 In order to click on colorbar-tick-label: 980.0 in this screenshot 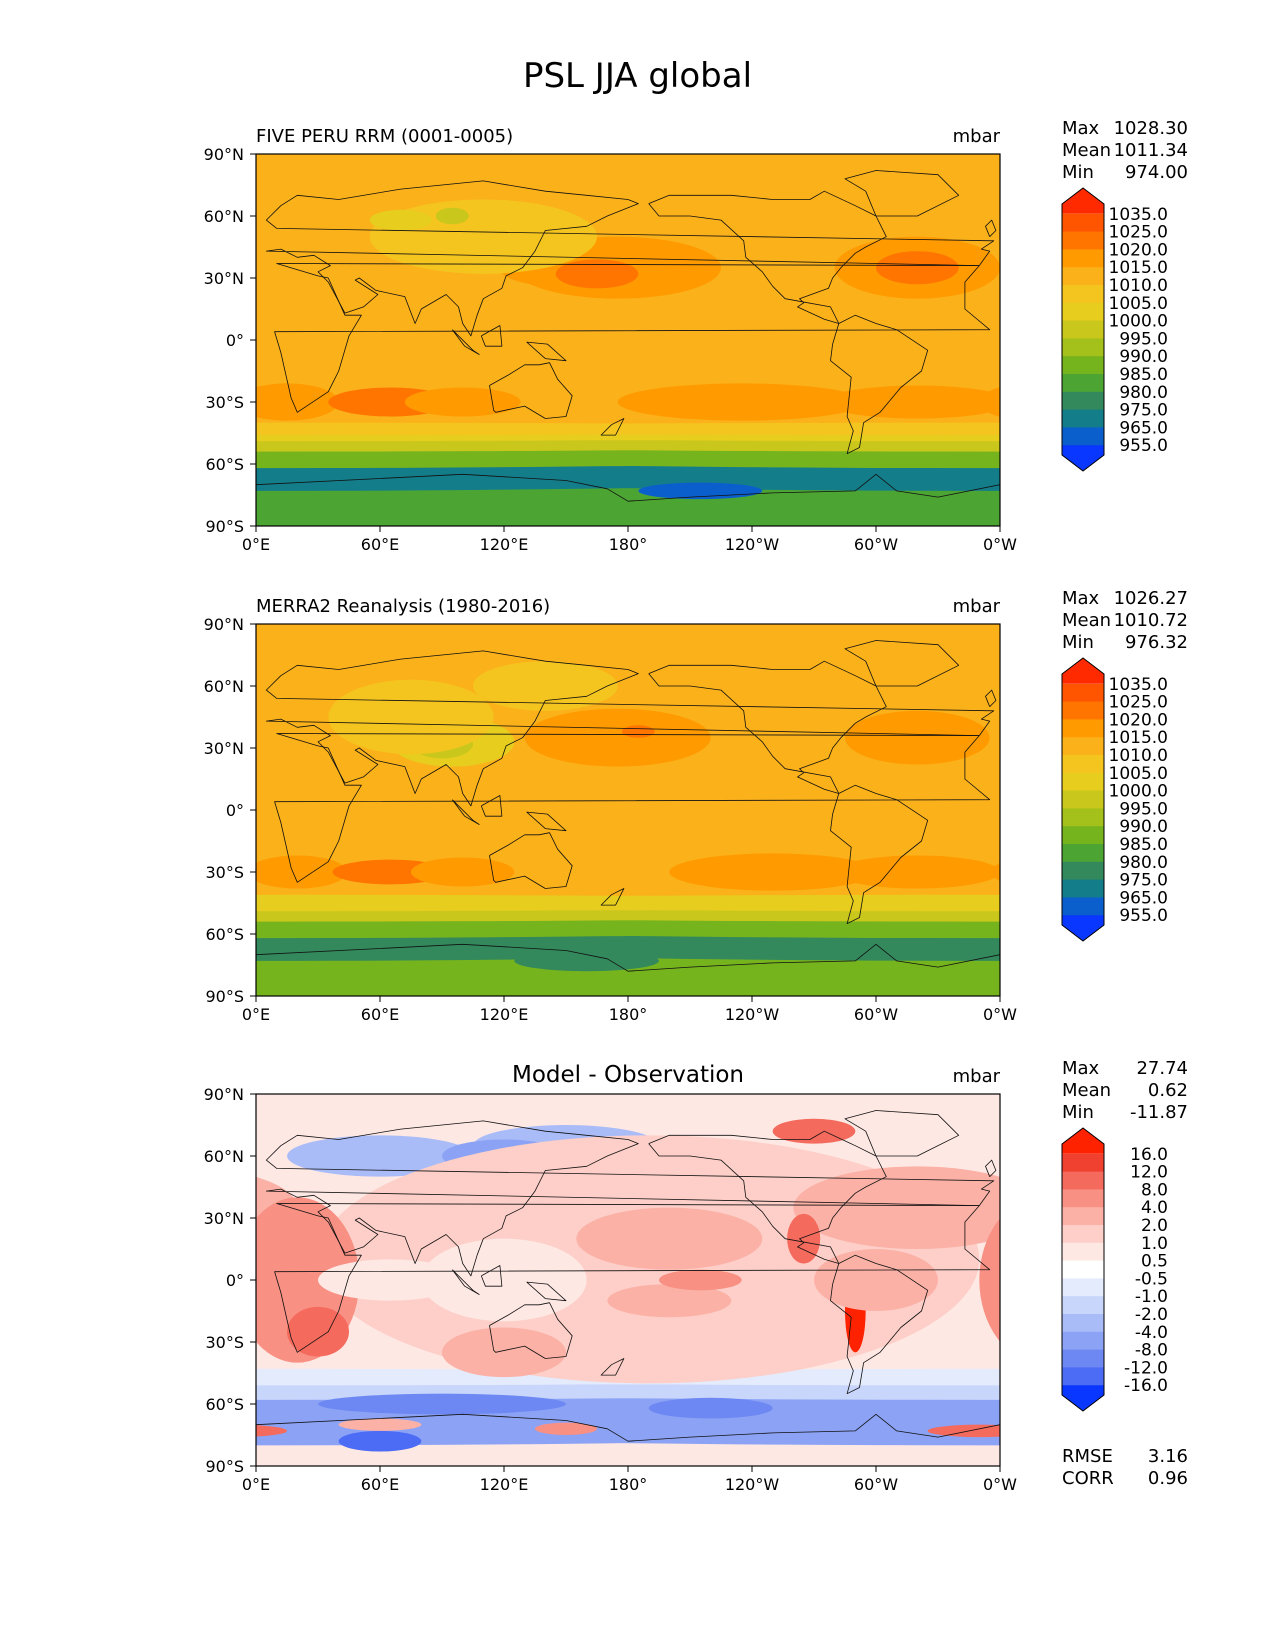, I will do `click(1143, 863)`.